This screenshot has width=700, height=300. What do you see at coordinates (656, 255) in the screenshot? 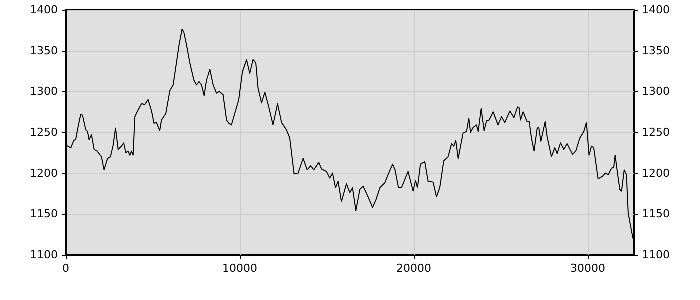
I see `y2-tick-label: 1100` at bounding box center [656, 255].